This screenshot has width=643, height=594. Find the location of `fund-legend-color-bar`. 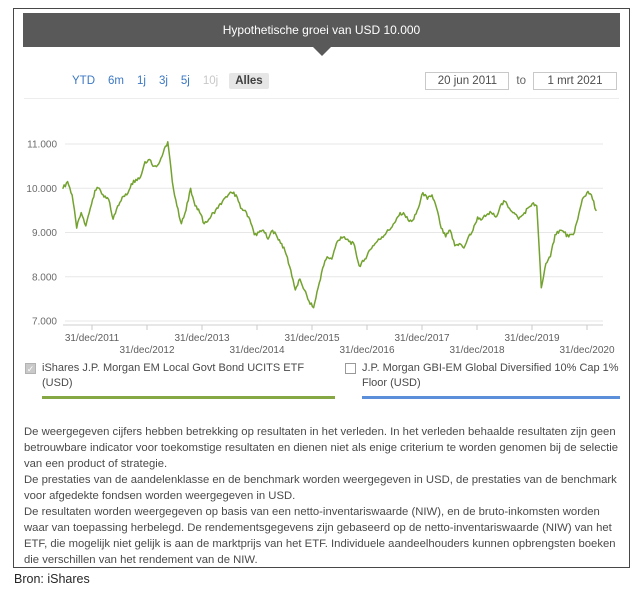

fund-legend-color-bar is located at coordinates (188, 398).